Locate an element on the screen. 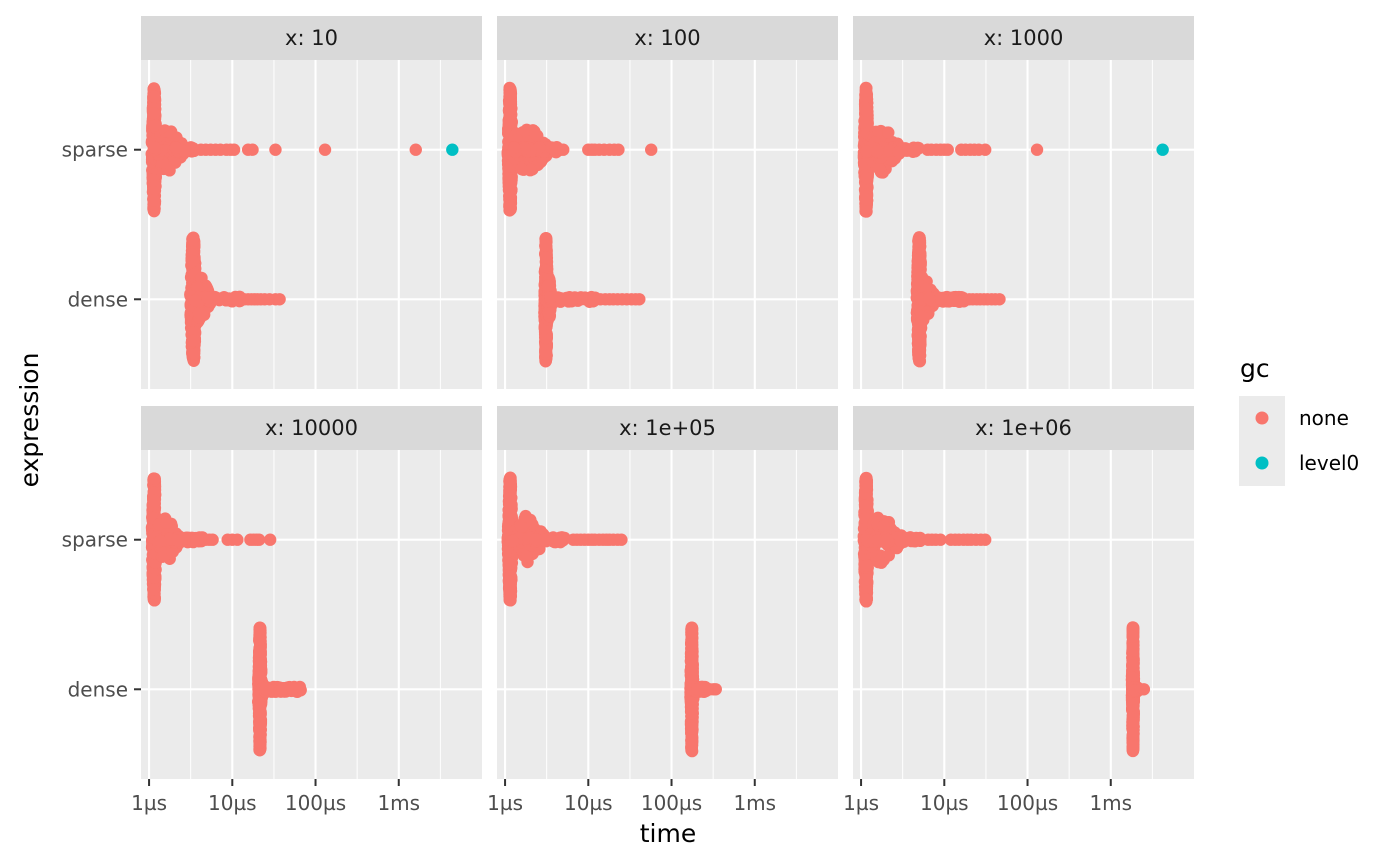  x-tick-label: 1µs is located at coordinates (861, 803).